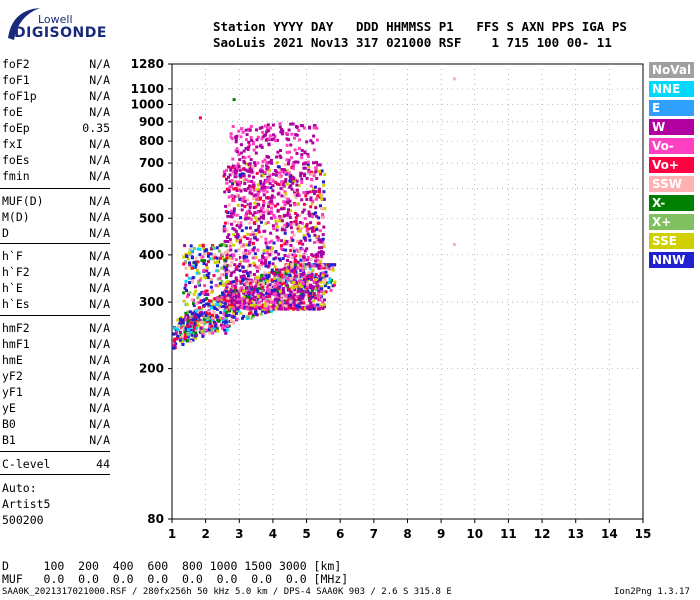 Image resolution: width=700 pixels, height=600 pixels. I want to click on param-name: yF1, so click(12, 392).